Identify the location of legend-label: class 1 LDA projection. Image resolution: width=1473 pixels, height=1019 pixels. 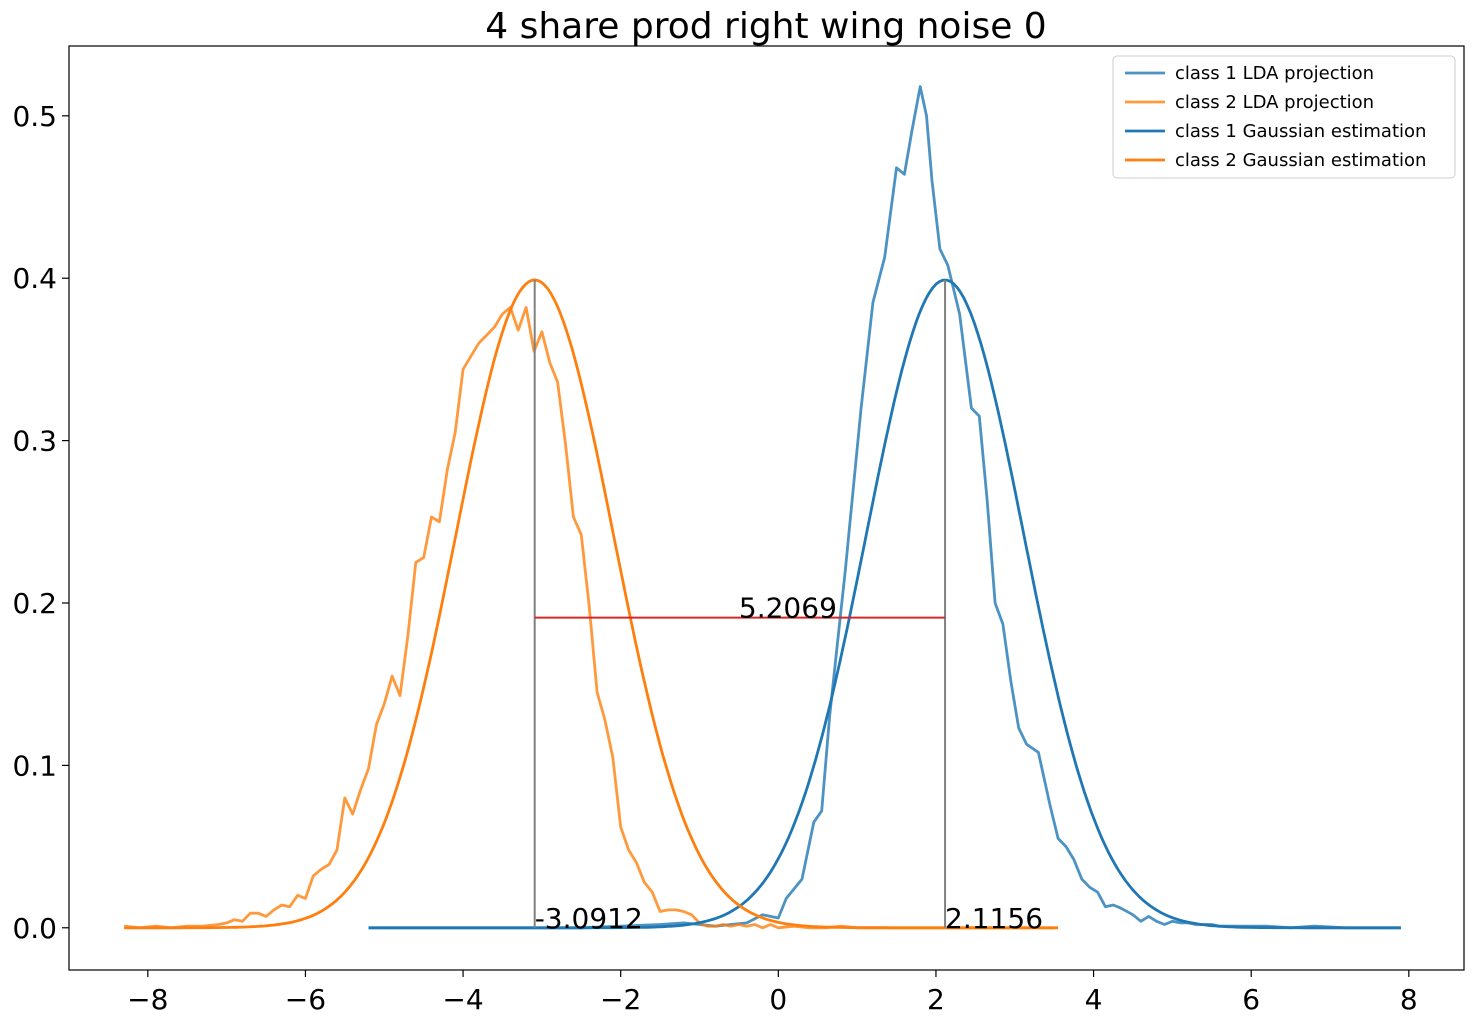
(1274, 73).